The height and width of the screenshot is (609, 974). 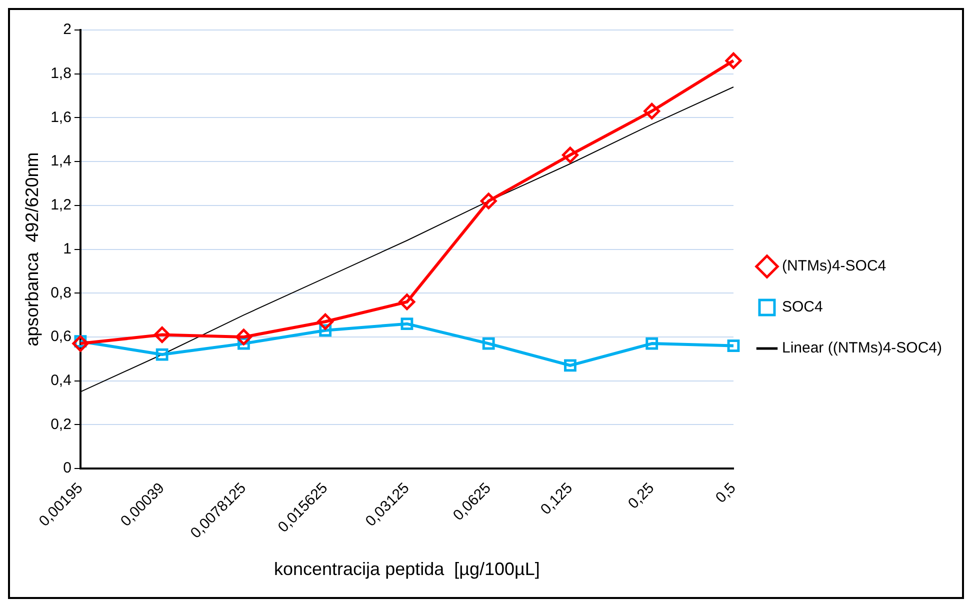 I want to click on y-tick-label: 1,6, so click(x=61, y=117).